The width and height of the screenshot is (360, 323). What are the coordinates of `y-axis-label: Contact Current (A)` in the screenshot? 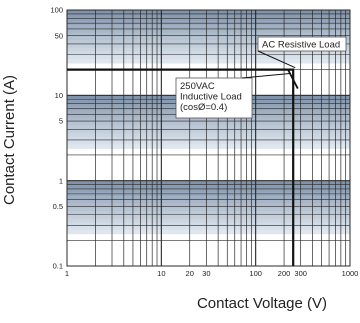 It's located at (9, 140).